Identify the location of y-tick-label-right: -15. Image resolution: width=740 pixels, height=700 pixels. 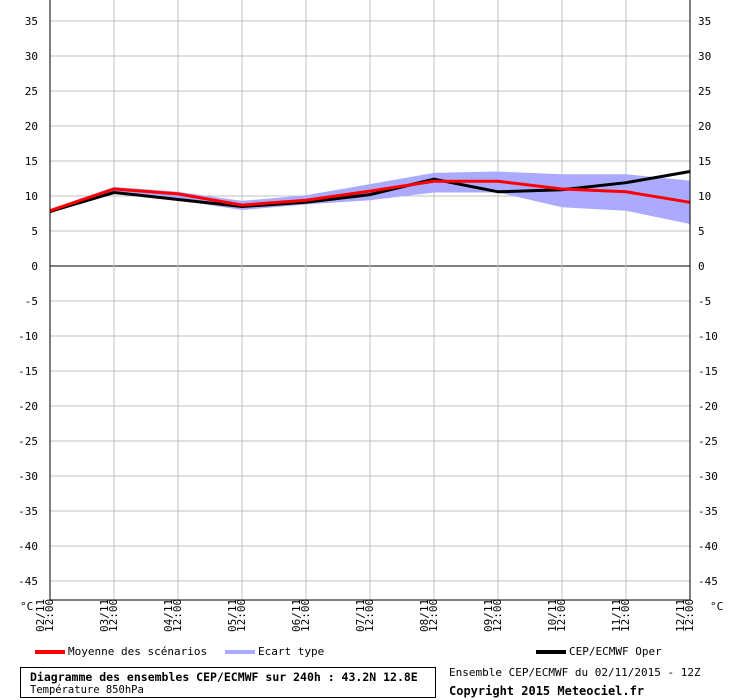
(708, 371).